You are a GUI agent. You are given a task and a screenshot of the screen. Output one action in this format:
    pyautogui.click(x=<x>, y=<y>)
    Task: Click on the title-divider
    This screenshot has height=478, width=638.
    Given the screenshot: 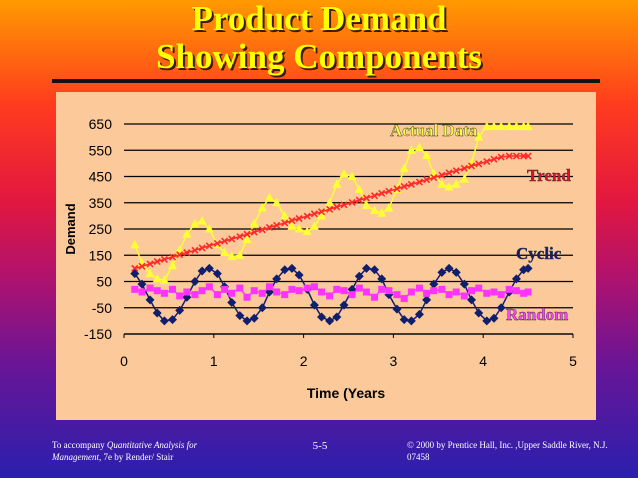 What is the action you would take?
    pyautogui.click(x=326, y=81)
    